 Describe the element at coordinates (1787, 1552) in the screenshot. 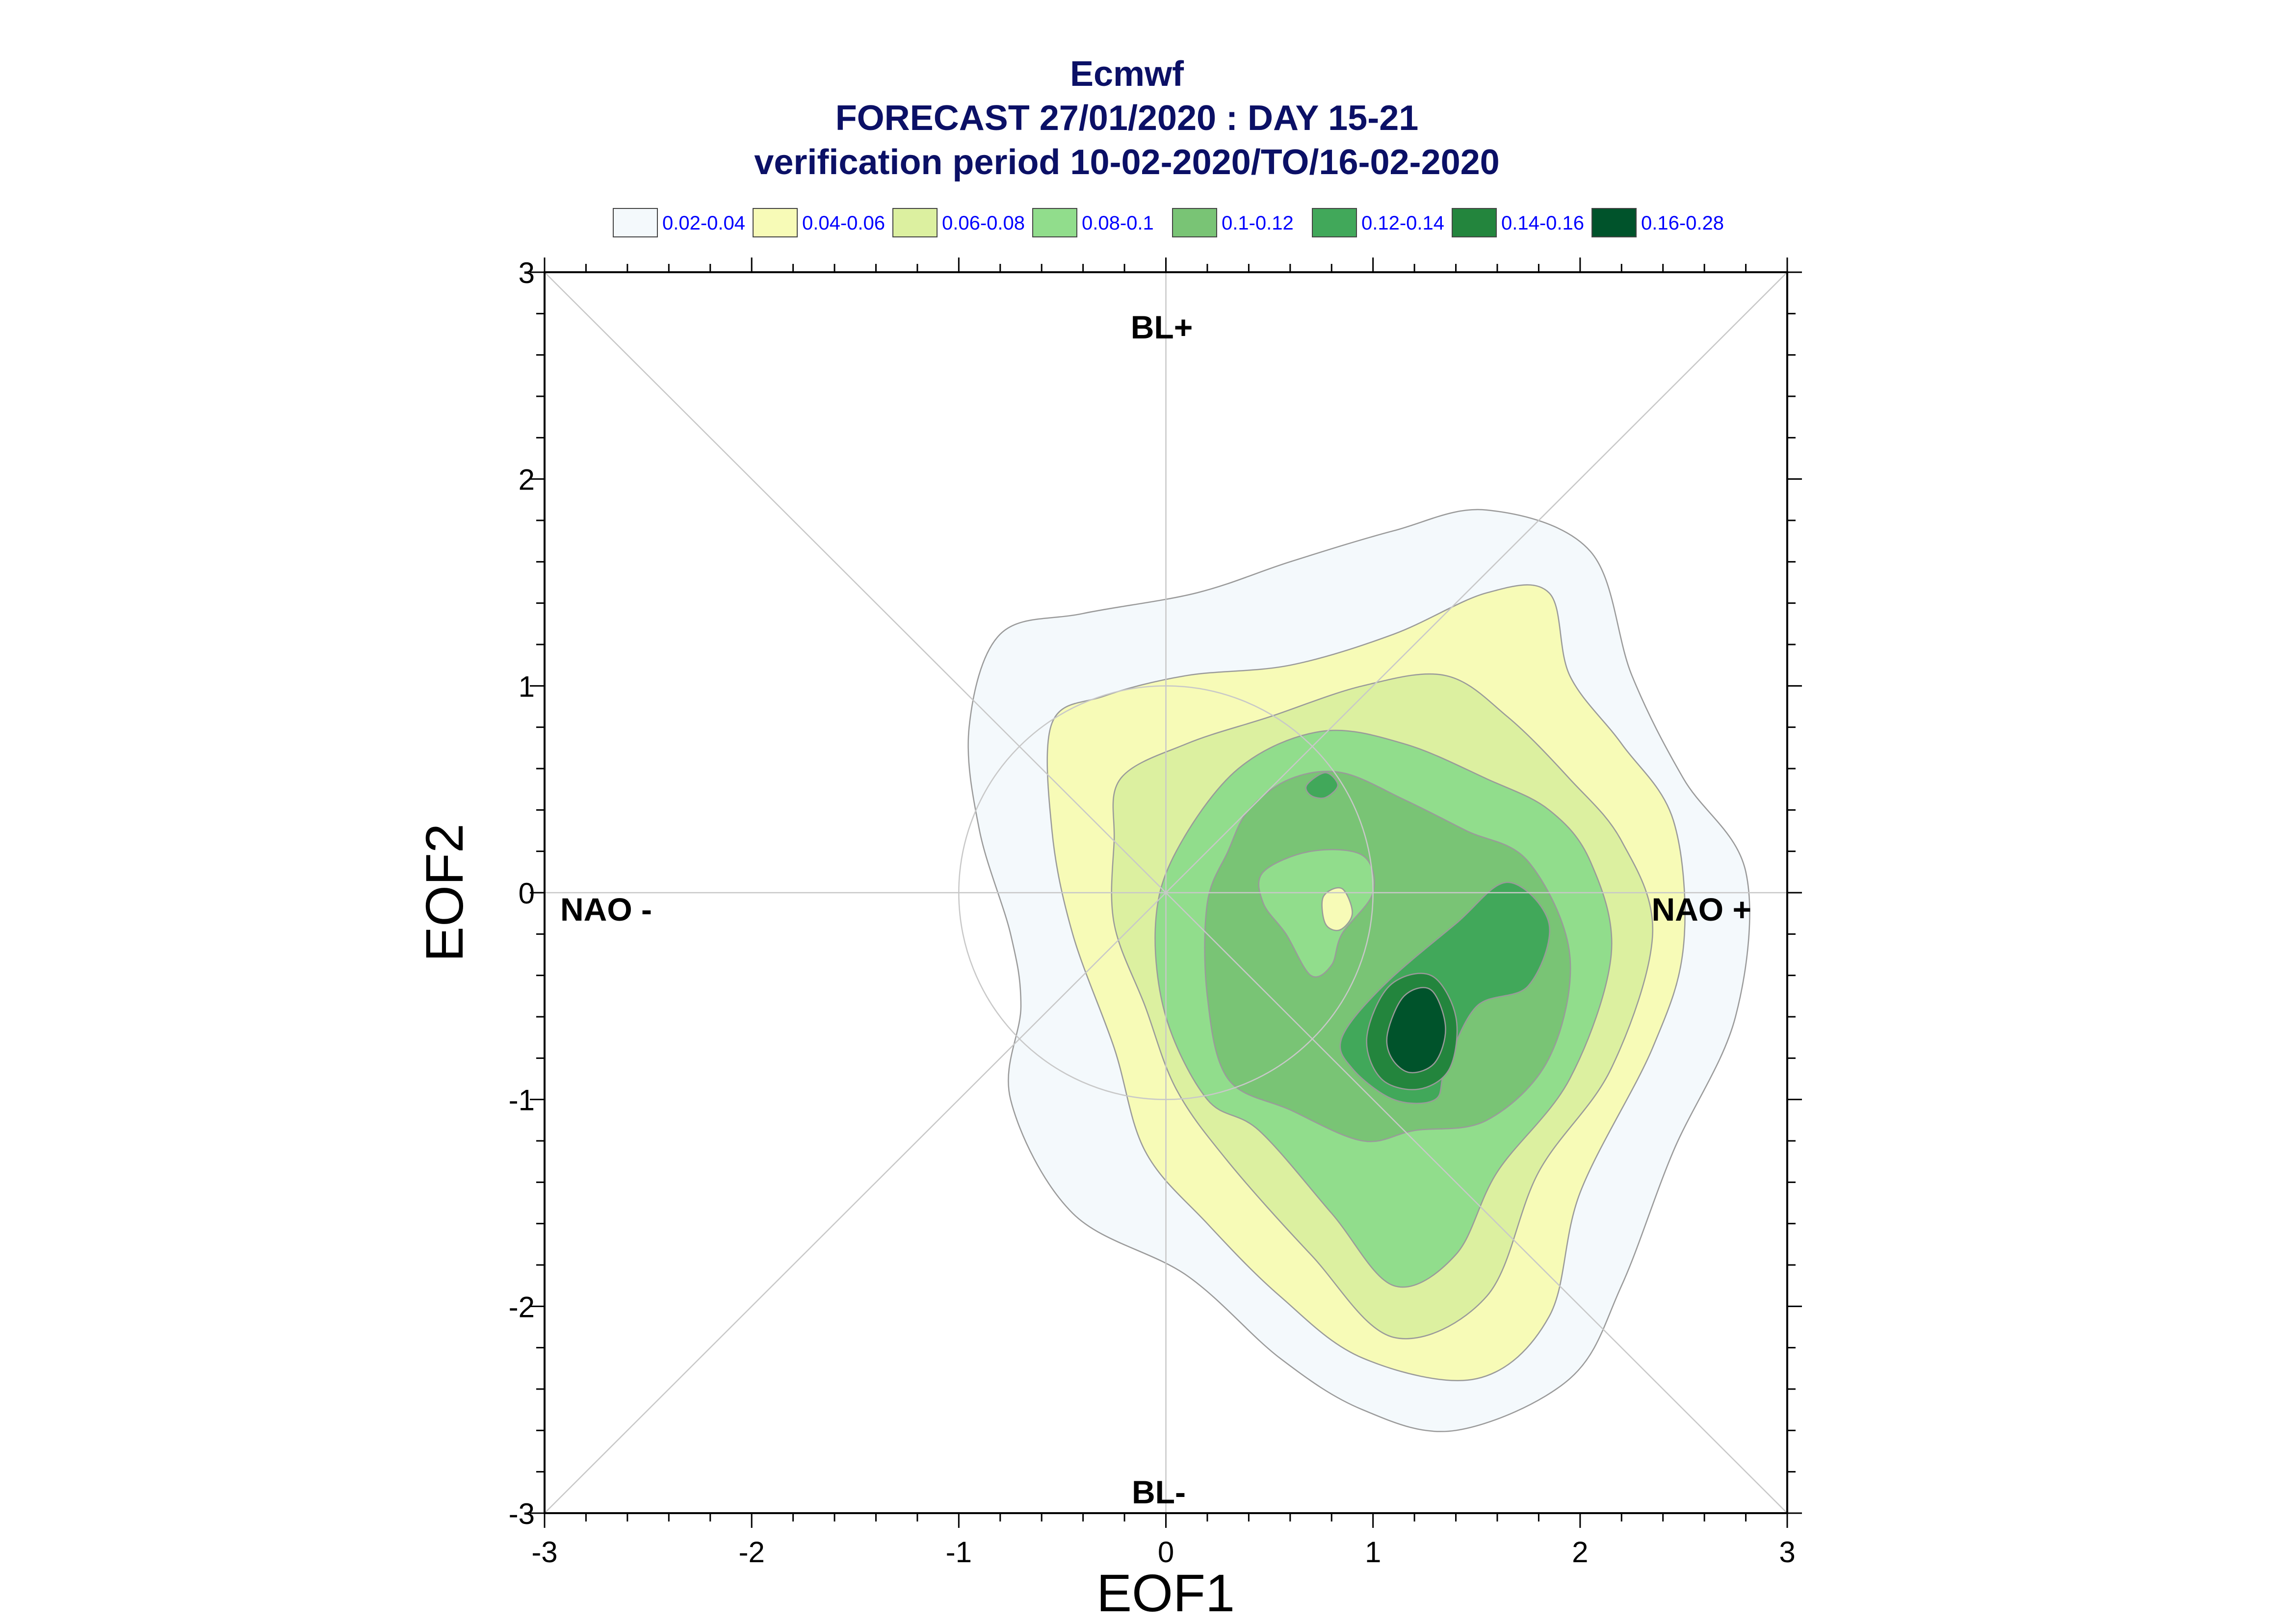

I see `x-tick-label: 3` at that location.